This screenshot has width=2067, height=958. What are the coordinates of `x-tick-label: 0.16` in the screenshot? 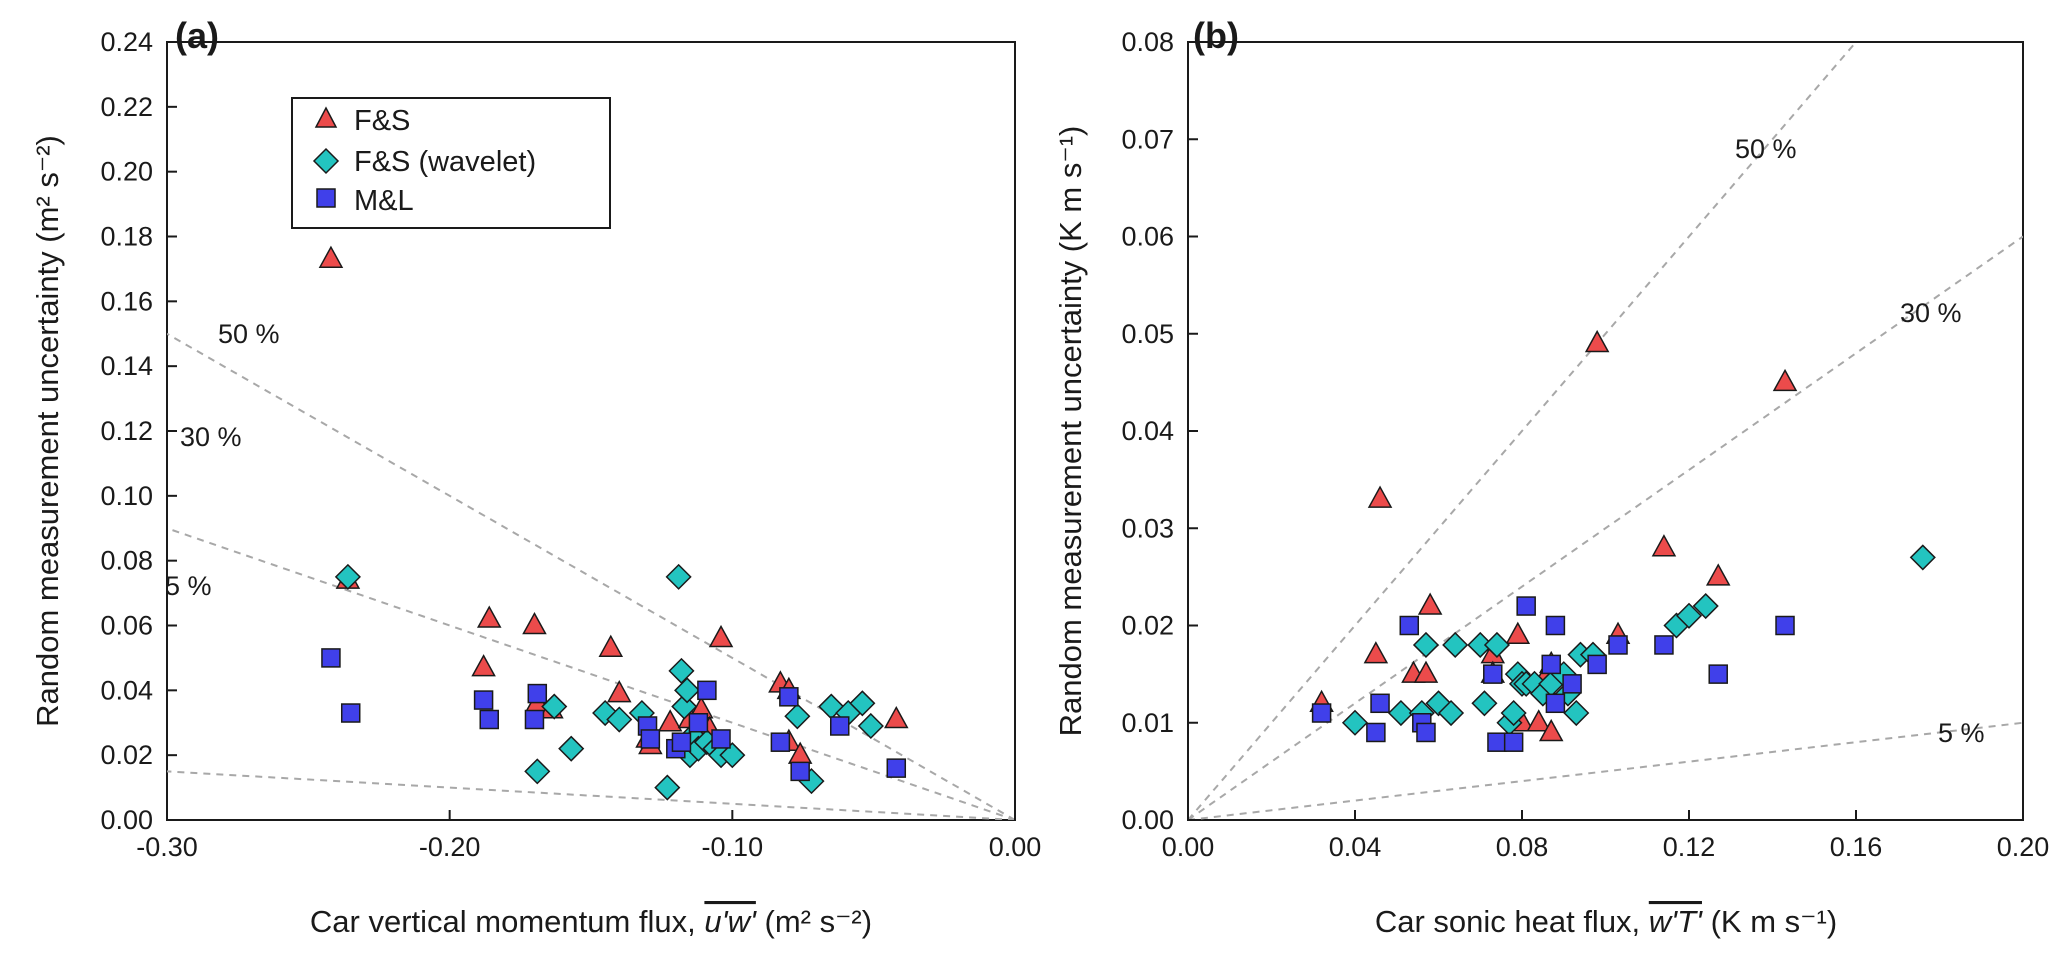 It's located at (1856, 847).